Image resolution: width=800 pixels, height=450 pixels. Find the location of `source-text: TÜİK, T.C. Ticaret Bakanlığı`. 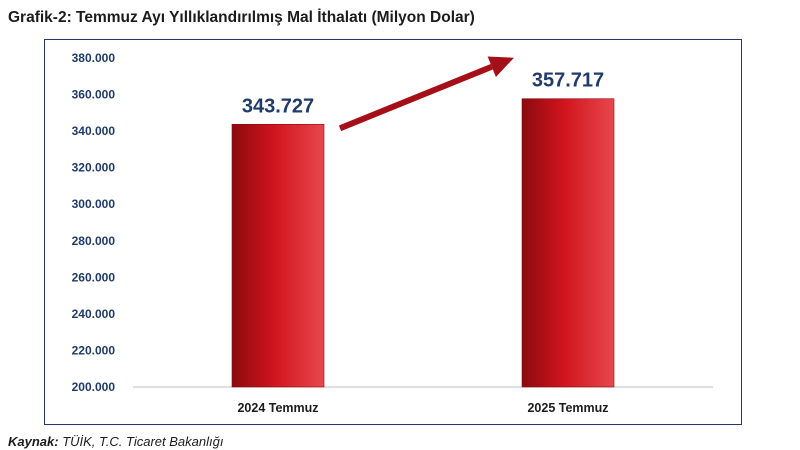

source-text: TÜİK, T.C. Ticaret Bakanlığı is located at coordinates (141, 441).